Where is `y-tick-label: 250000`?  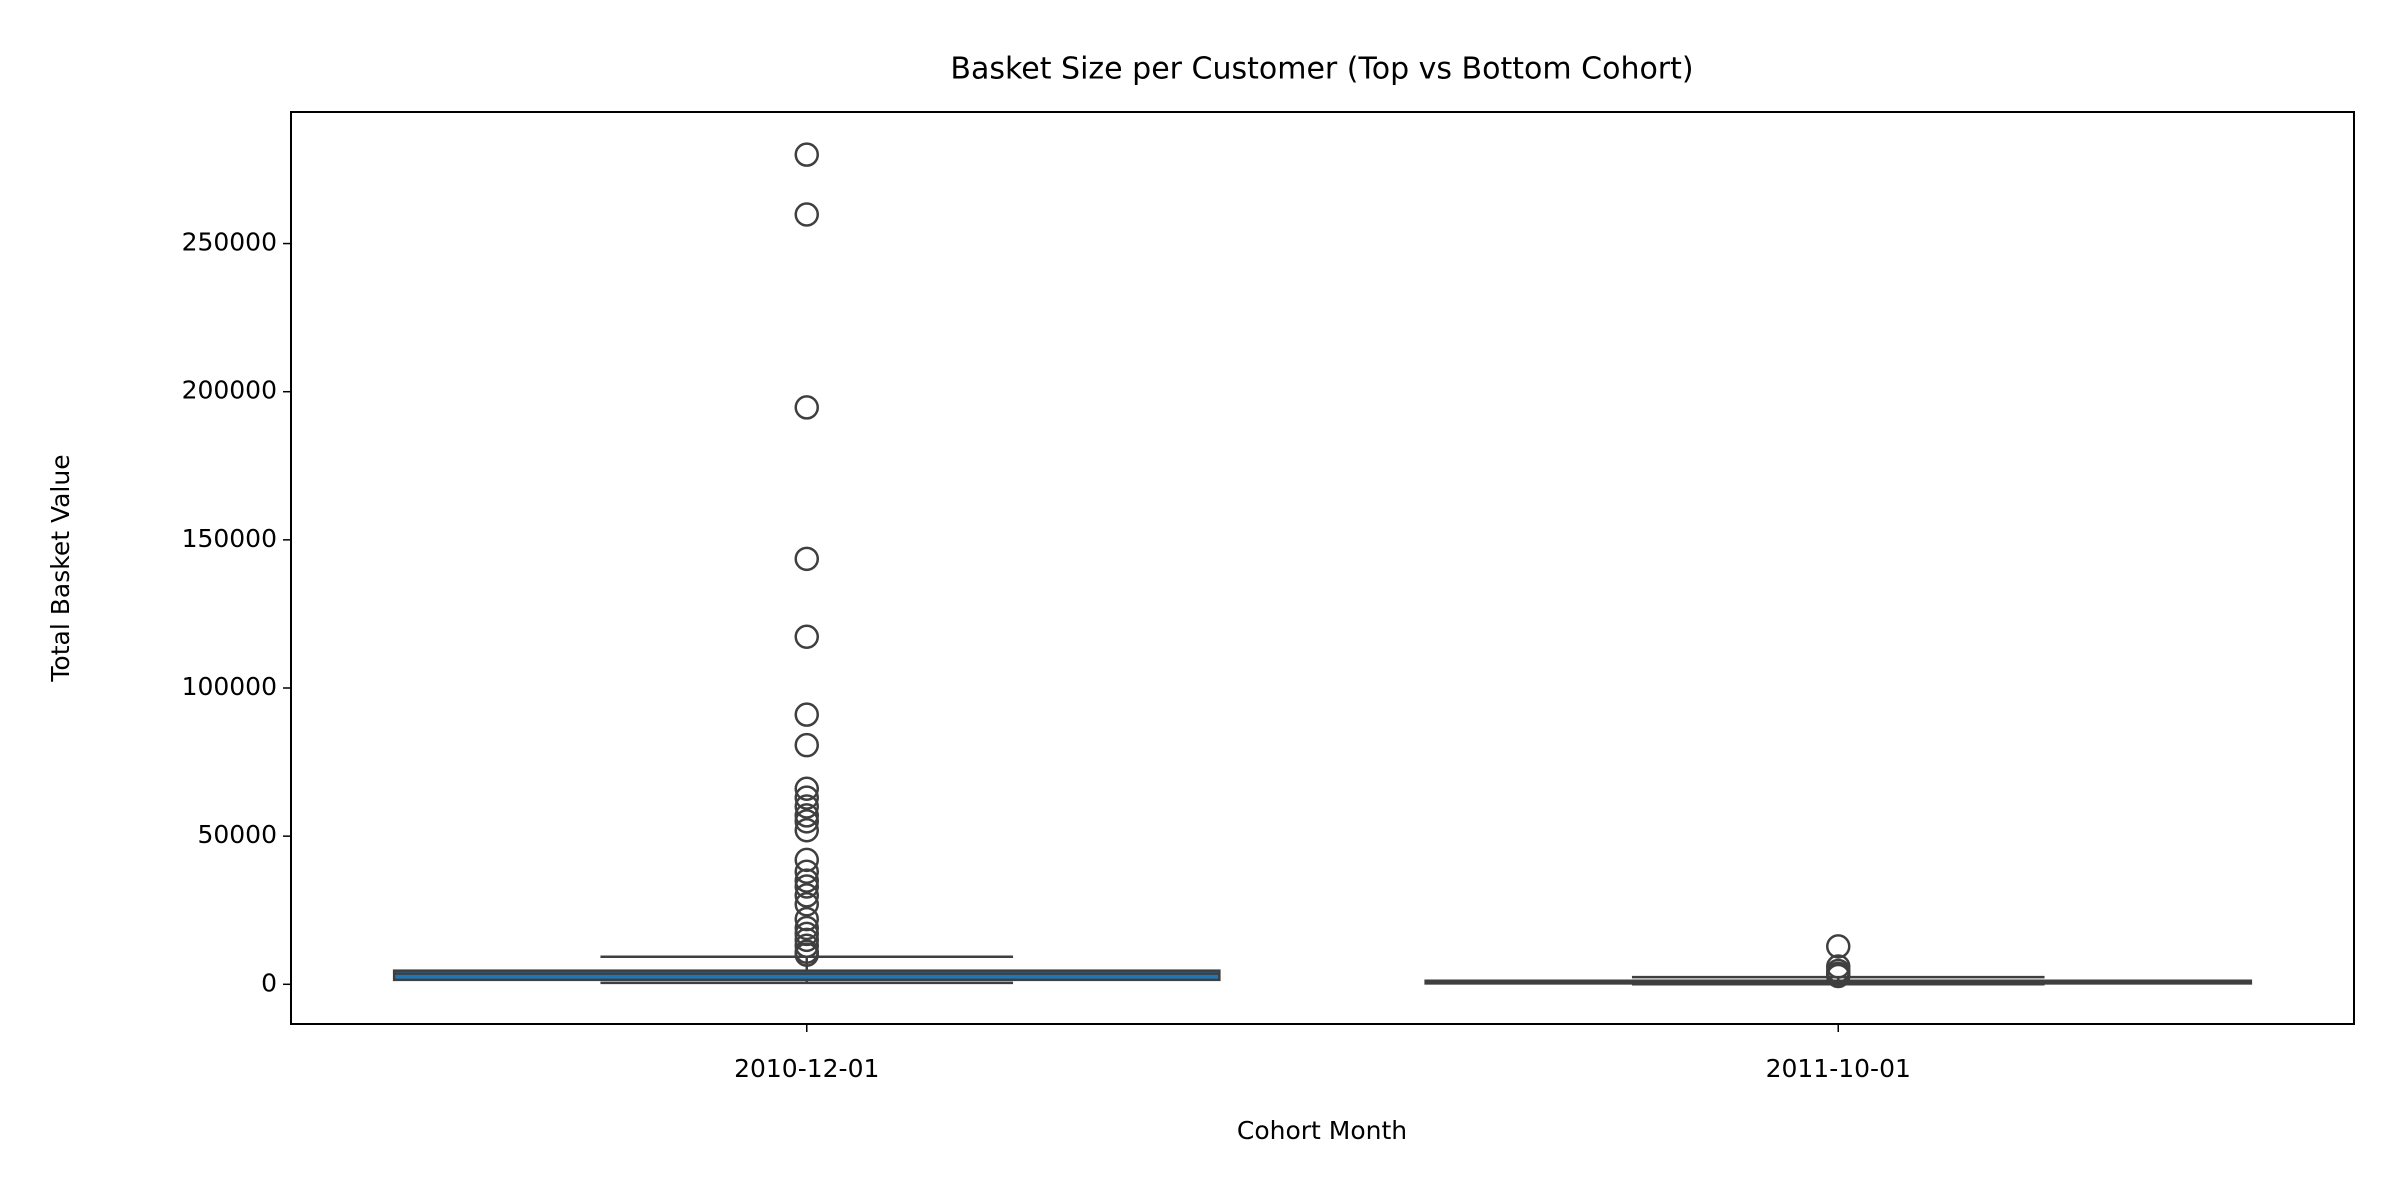 y-tick-label: 250000 is located at coordinates (229, 242).